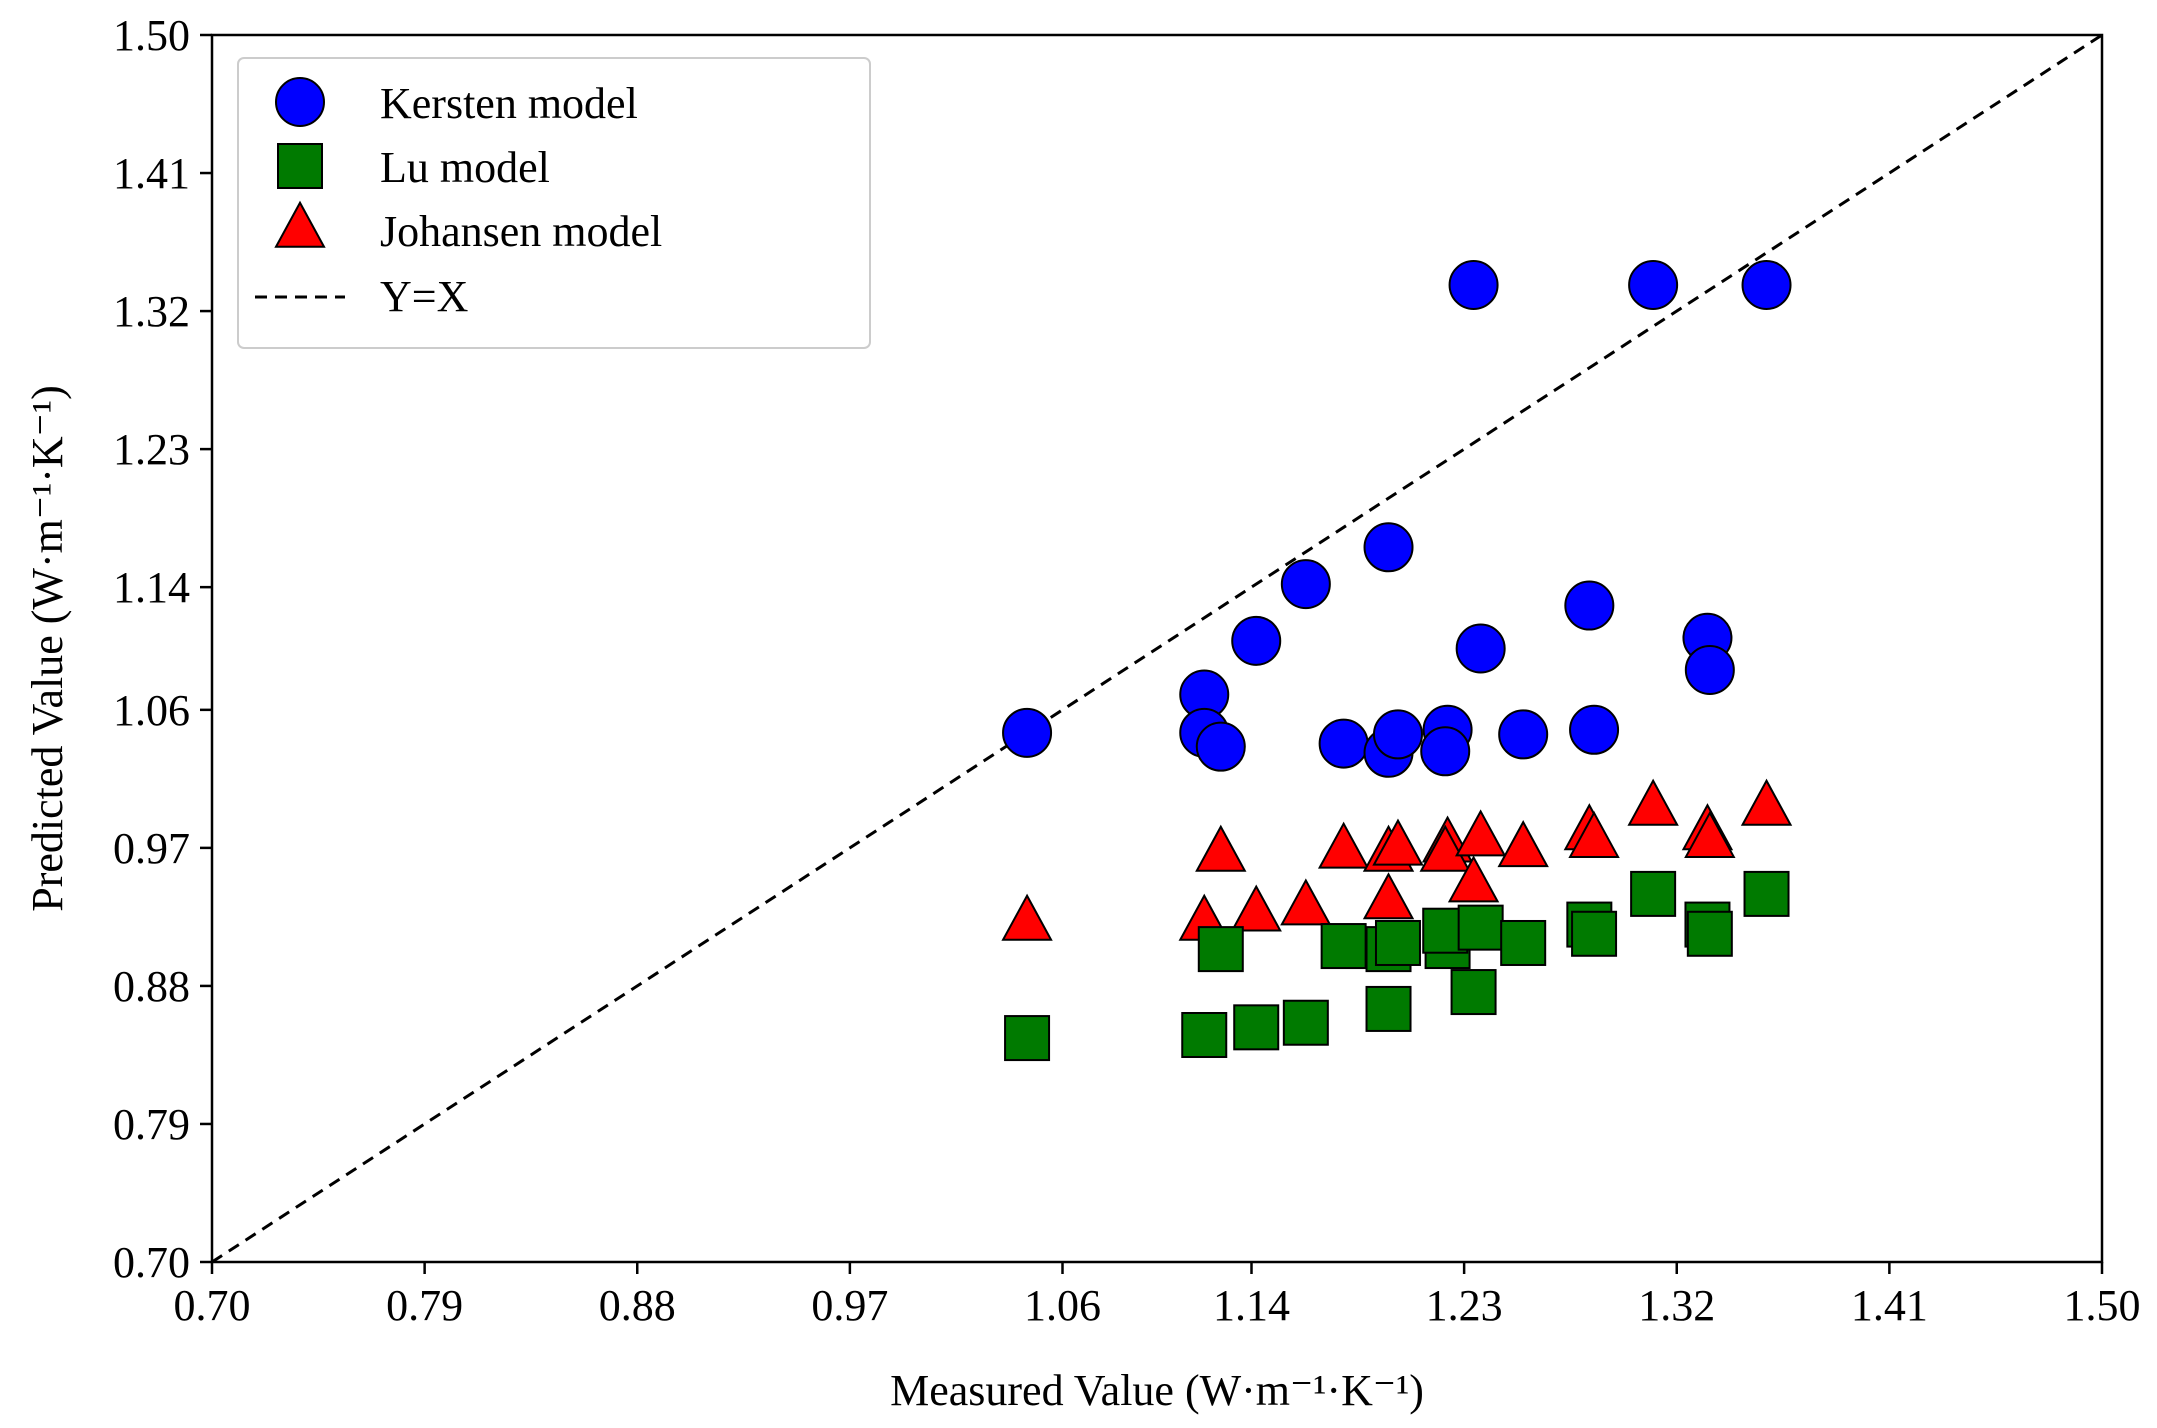 Image resolution: width=2157 pixels, height=1428 pixels. Describe the element at coordinates (1062, 1305) in the screenshot. I see `x-tick-label: 1.06` at that location.